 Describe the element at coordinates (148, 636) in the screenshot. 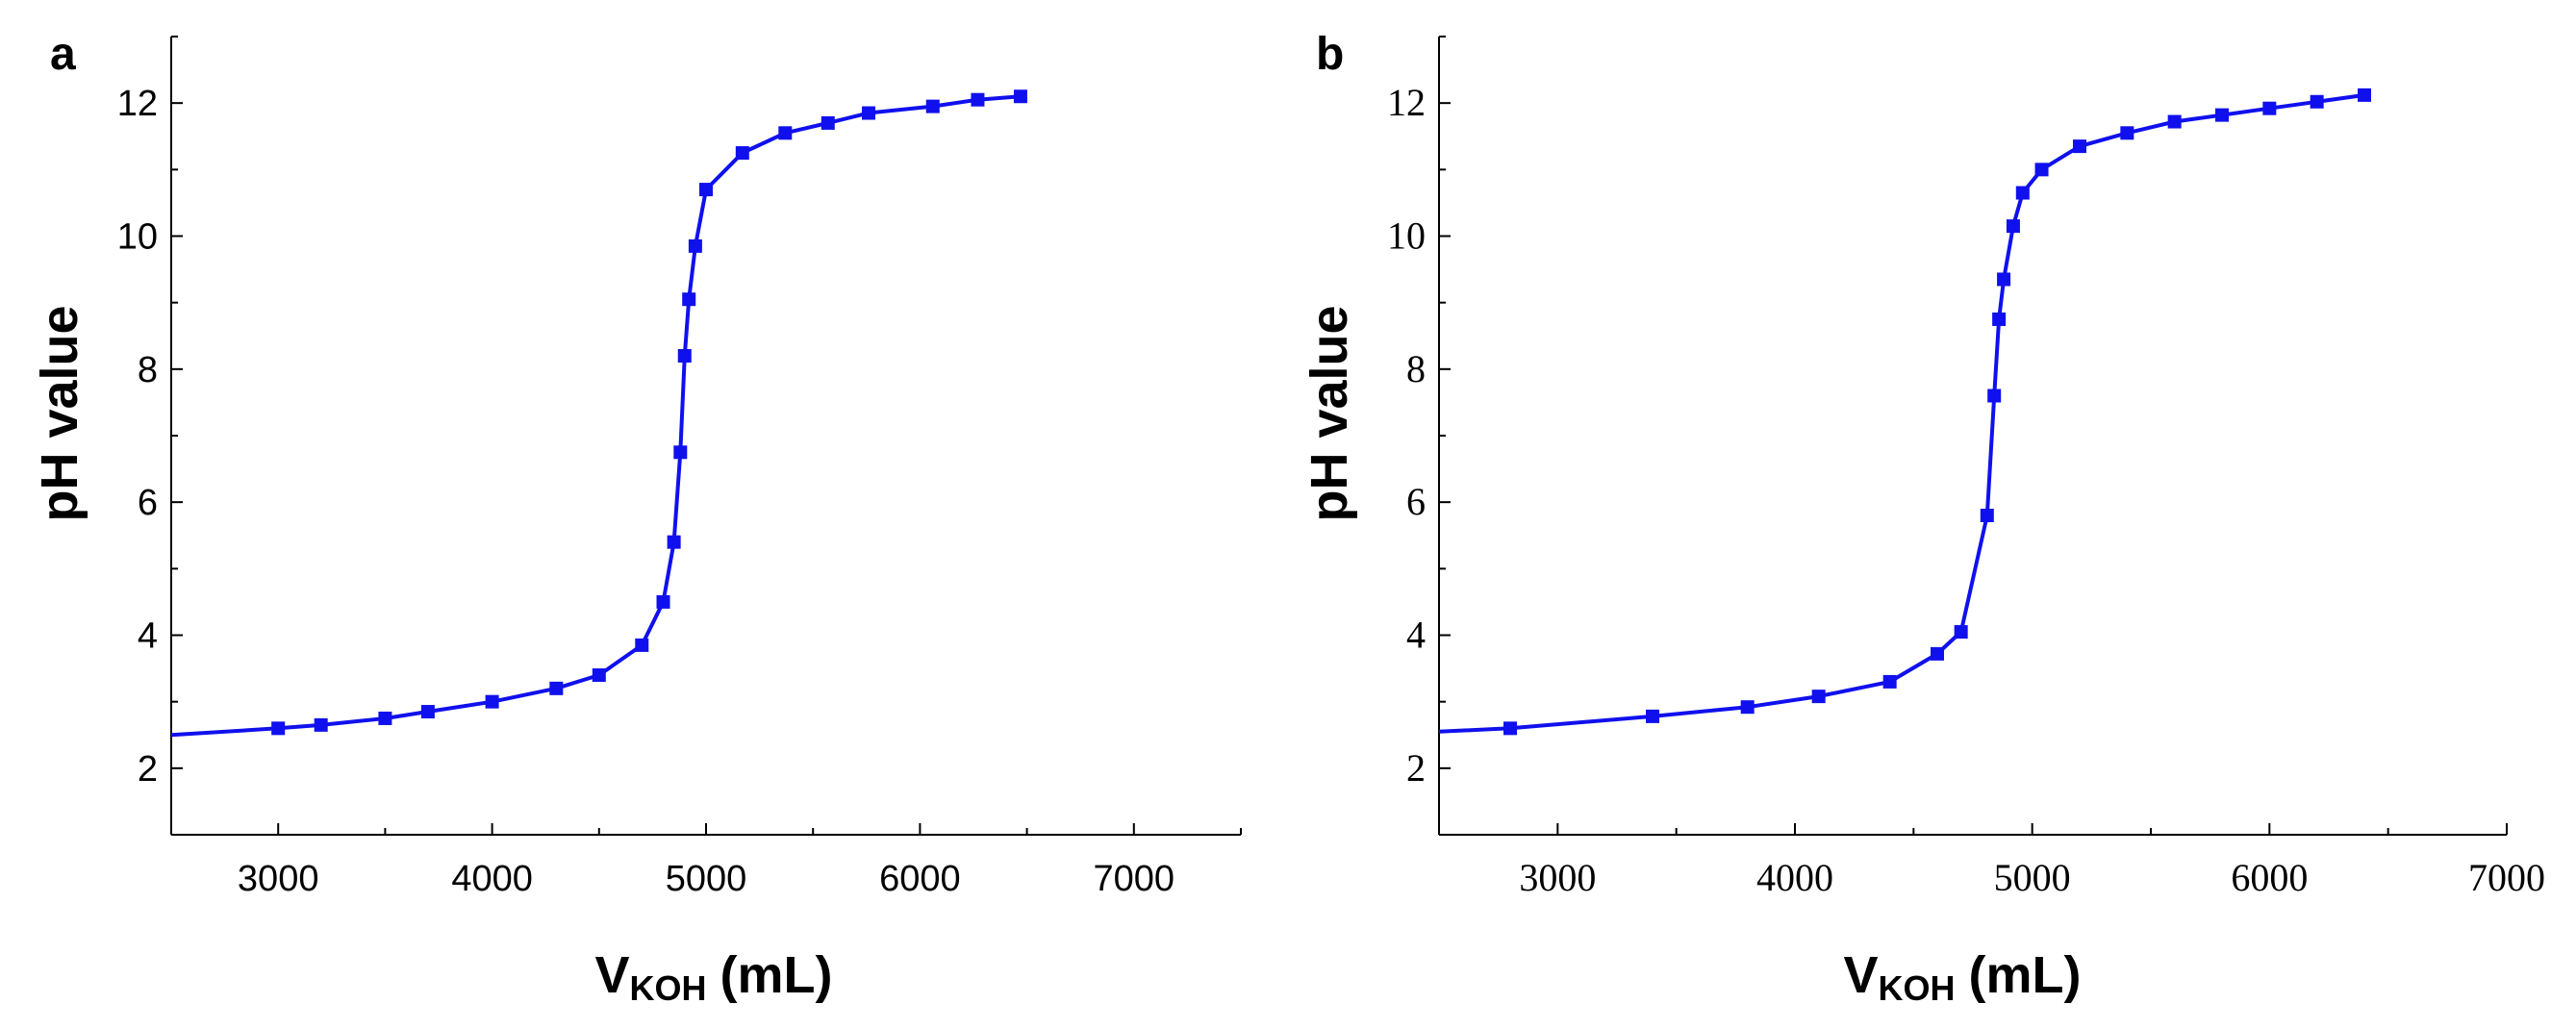

I see `y-tick-label-a: 4` at that location.